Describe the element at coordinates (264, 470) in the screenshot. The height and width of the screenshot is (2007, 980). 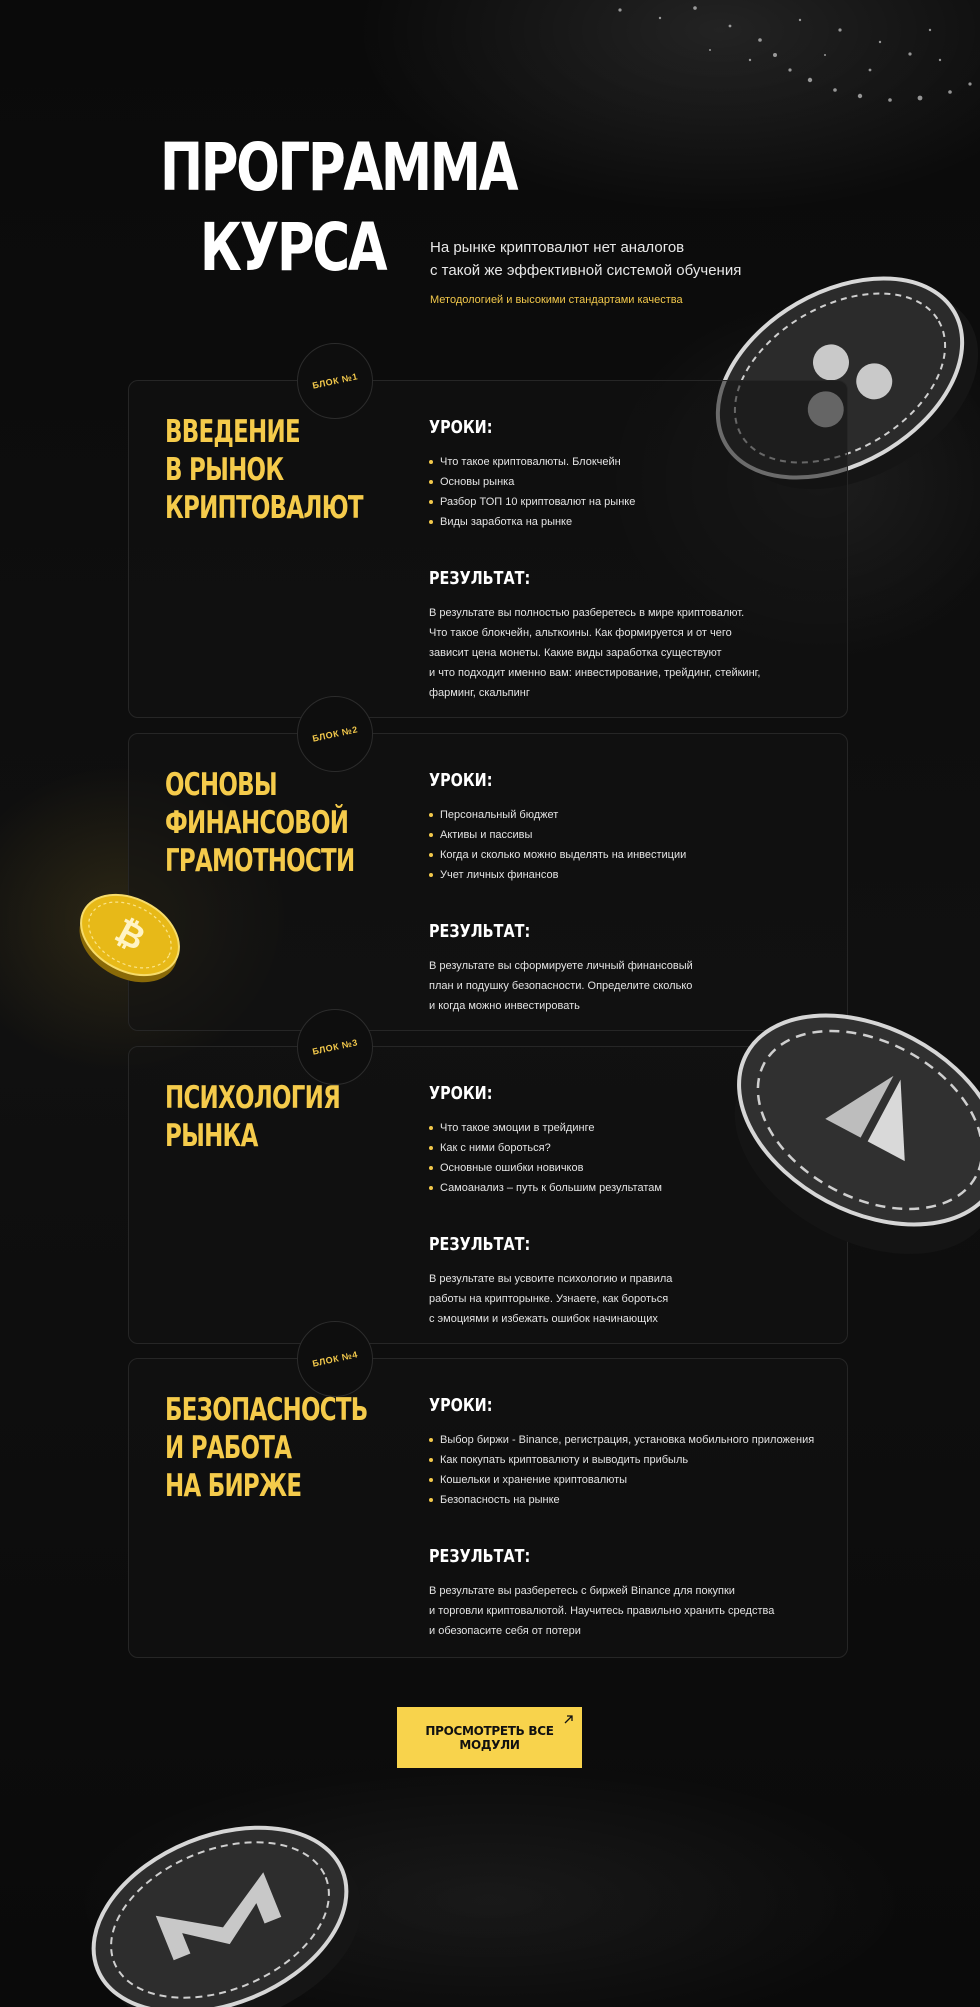
I see `block-title: ВВЕДЕНИЕ В РЫНОК КРИПТОВАЛЮТ` at that location.